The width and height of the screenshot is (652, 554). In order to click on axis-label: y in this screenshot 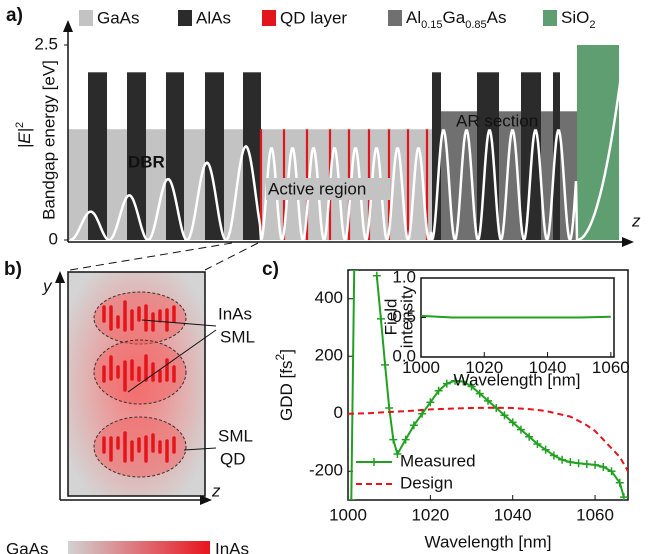, I will do `click(47, 285)`.